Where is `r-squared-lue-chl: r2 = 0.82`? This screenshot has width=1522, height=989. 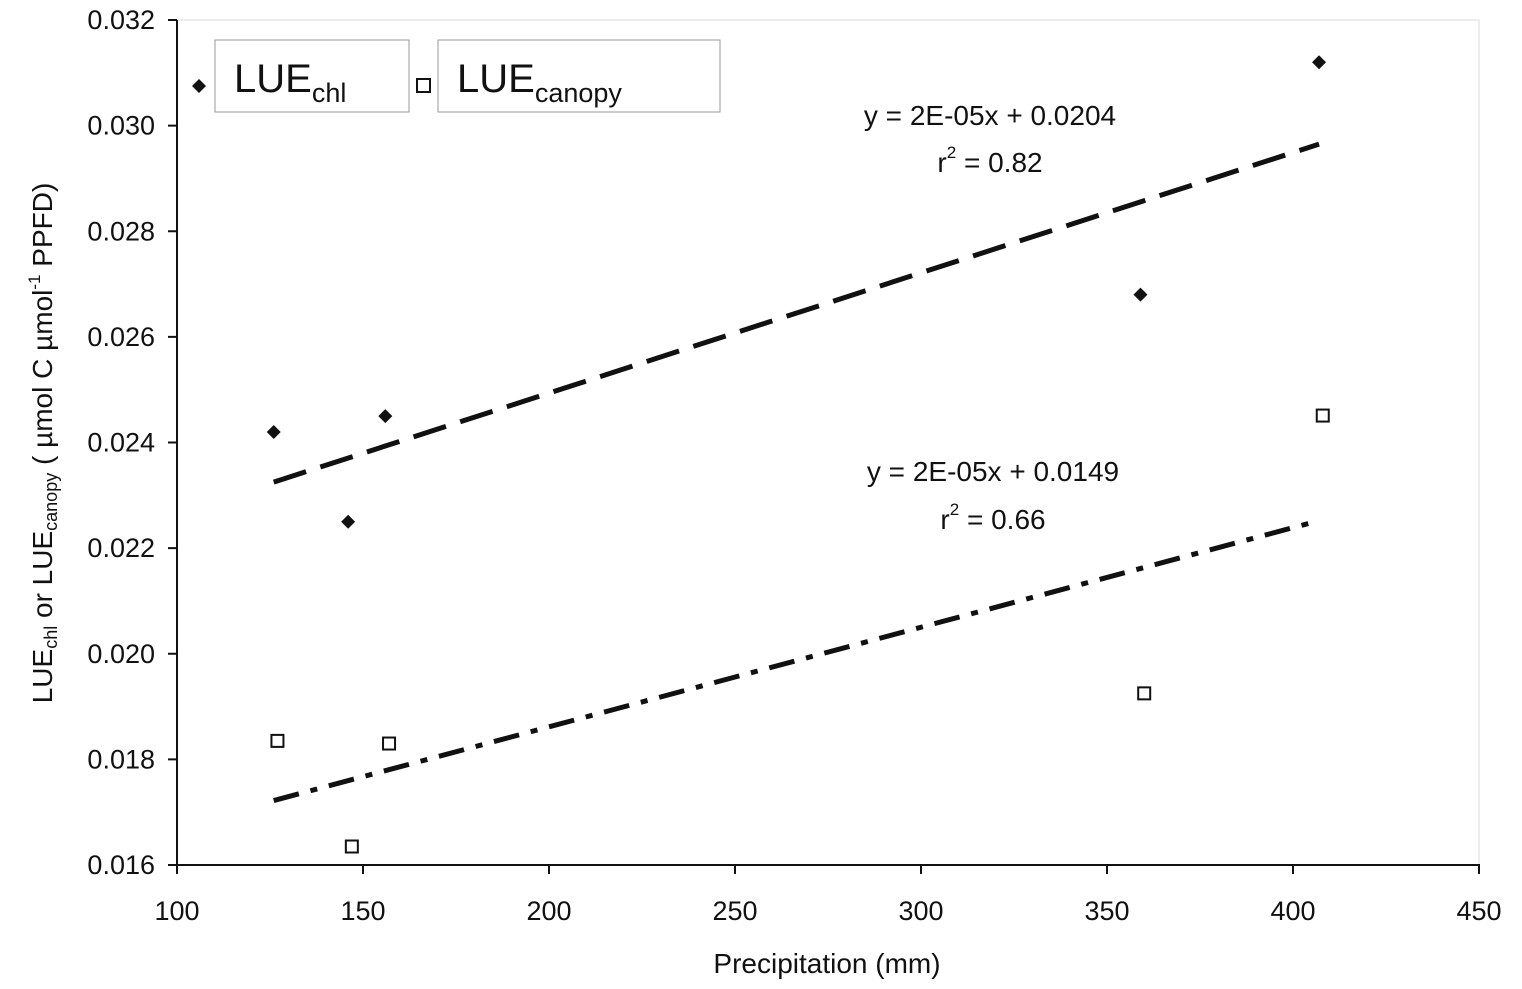
r-squared-lue-chl: r2 = 0.82 is located at coordinates (989, 160).